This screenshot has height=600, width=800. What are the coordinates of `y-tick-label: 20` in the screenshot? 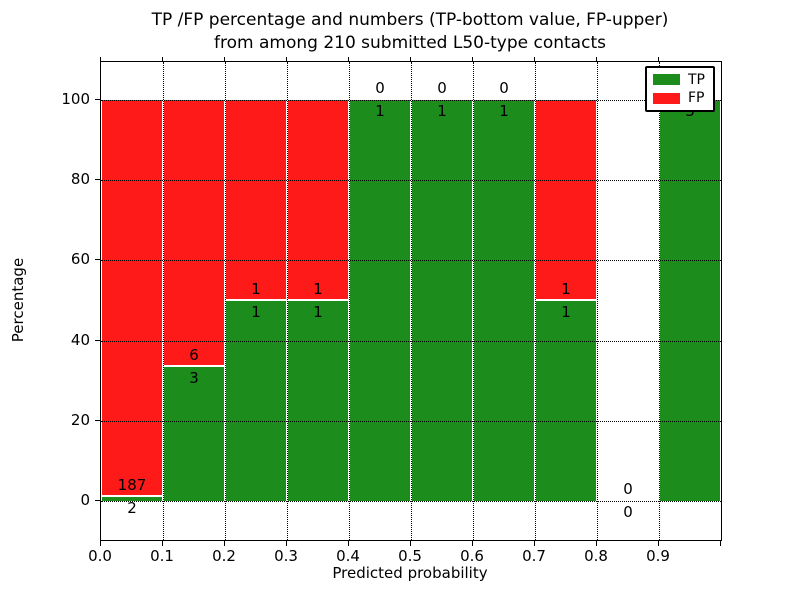 It's located at (80, 419).